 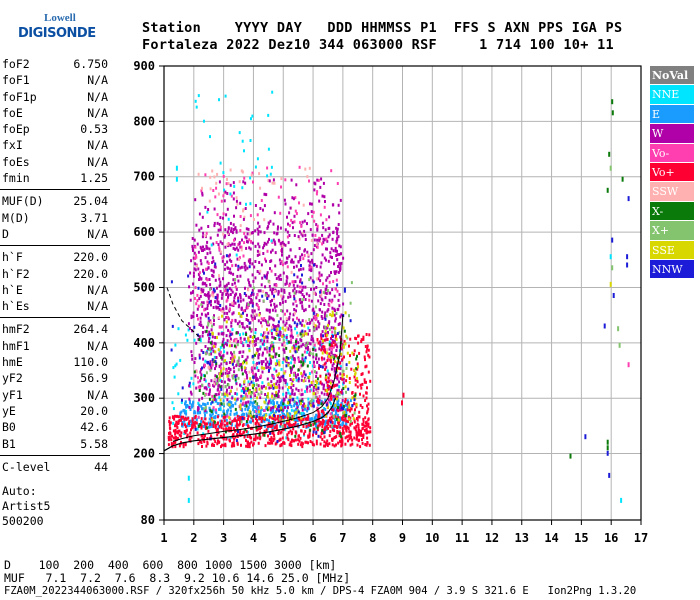 I want to click on parameter-value: 220.0, so click(x=90, y=273).